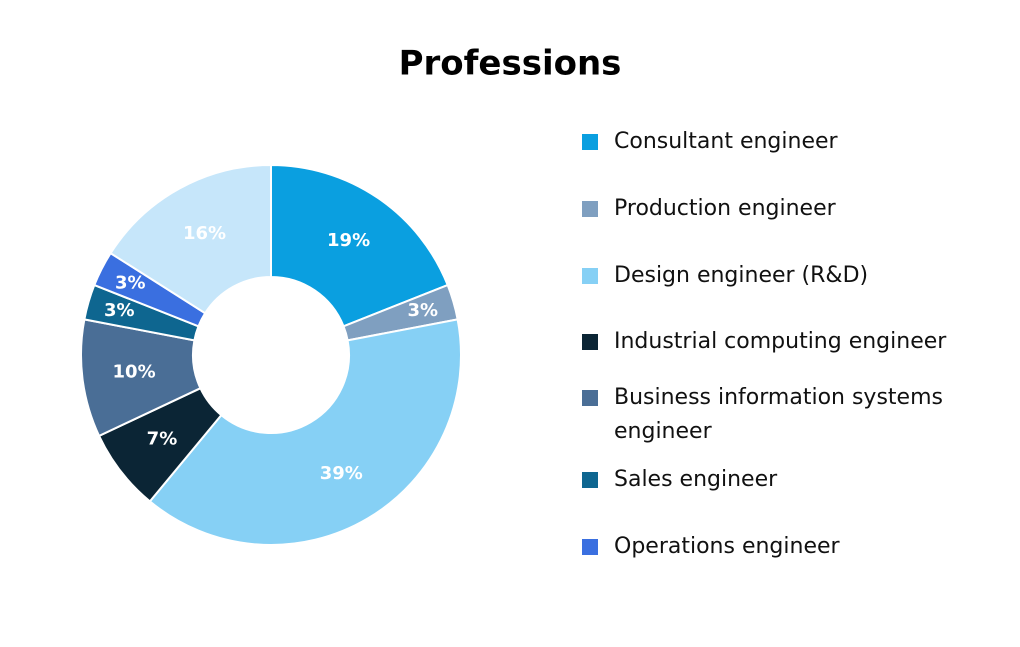 The height and width of the screenshot is (647, 1020). What do you see at coordinates (162, 439) in the screenshot?
I see `data-label: 7%` at bounding box center [162, 439].